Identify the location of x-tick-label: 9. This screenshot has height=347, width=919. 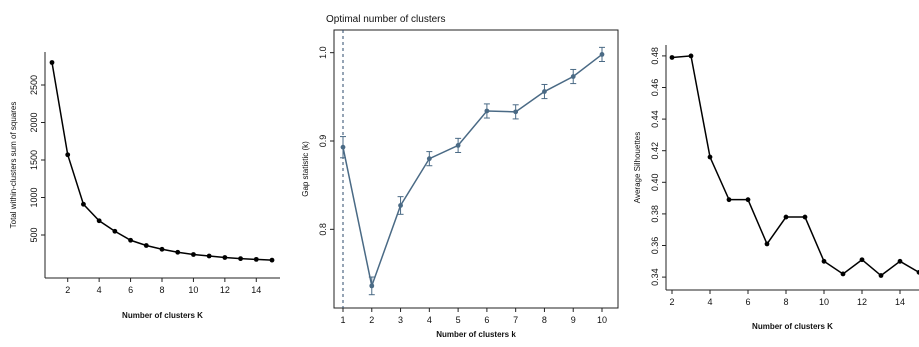
(573, 320).